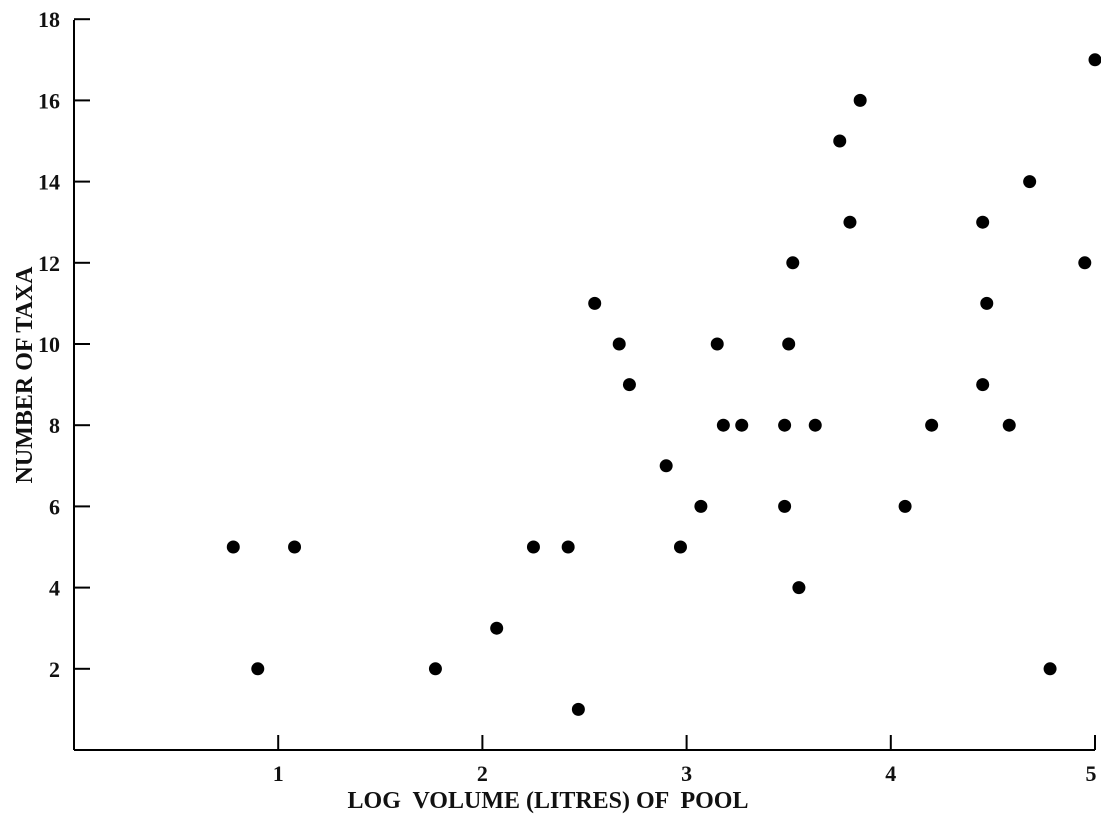 The width and height of the screenshot is (1101, 818). What do you see at coordinates (54, 669) in the screenshot?
I see `y-tick-label: 2` at bounding box center [54, 669].